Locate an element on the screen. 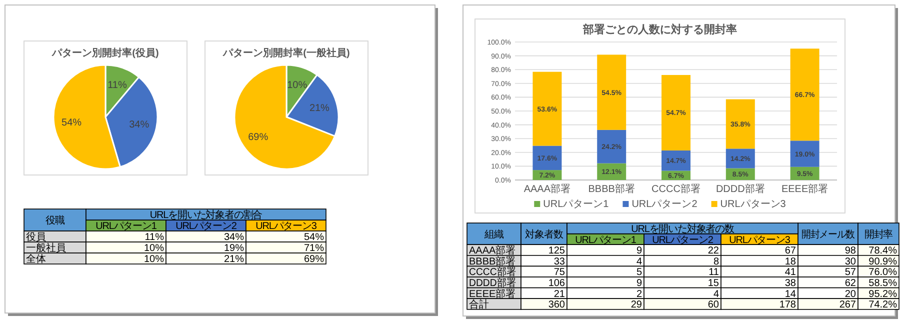  data-label: 21 is located at coordinates (560, 294).